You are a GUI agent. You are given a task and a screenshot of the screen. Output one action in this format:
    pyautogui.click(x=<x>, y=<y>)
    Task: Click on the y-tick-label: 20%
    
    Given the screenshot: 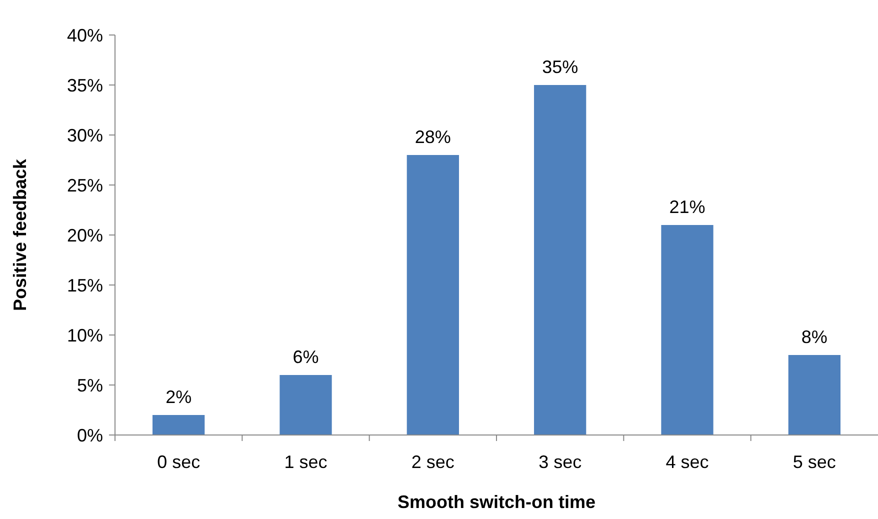 What is the action you would take?
    pyautogui.click(x=84, y=235)
    